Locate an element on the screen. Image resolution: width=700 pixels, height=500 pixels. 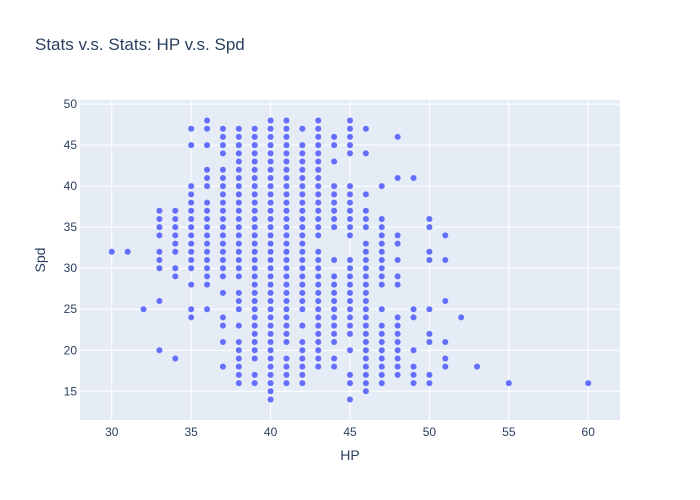
x-tick-label: 55 is located at coordinates (509, 432).